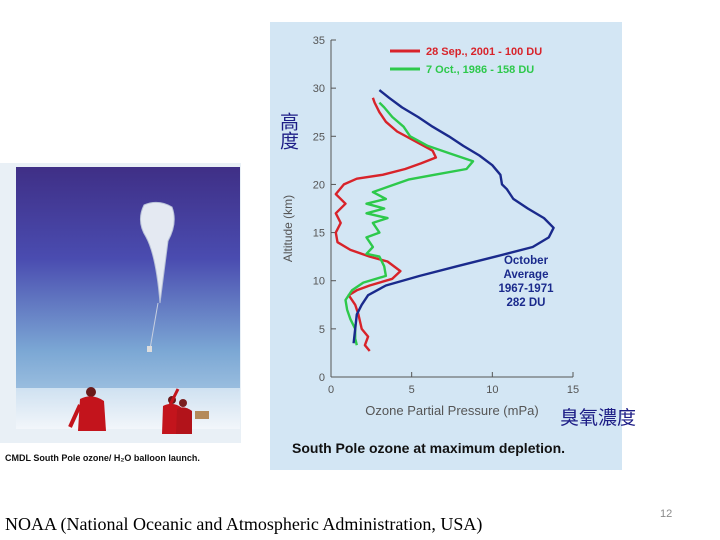 Image resolution: width=720 pixels, height=540 pixels. Describe the element at coordinates (412, 390) in the screenshot. I see `x-tick-label: 5` at that location.